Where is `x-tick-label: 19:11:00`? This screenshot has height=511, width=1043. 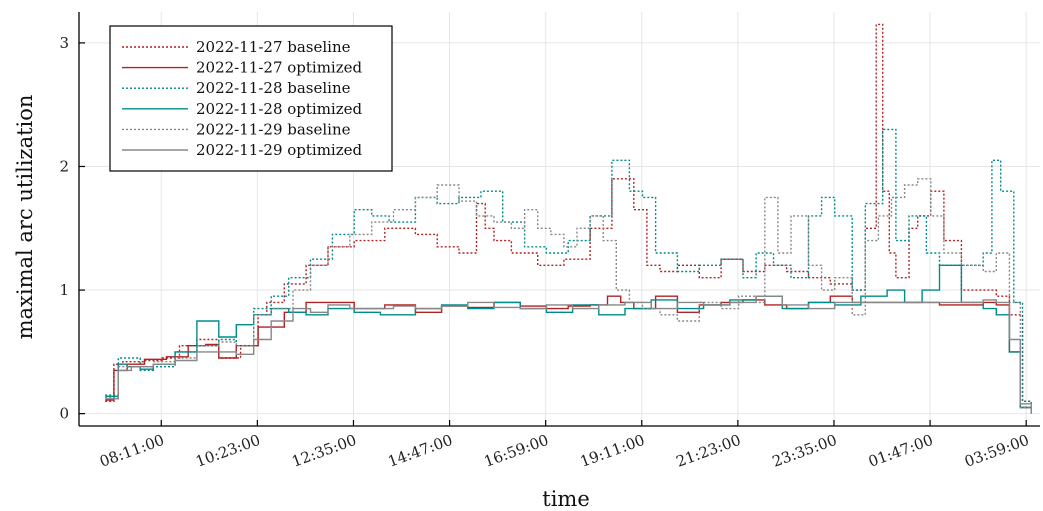
x-tick-label: 19:11:00 is located at coordinates (612, 451).